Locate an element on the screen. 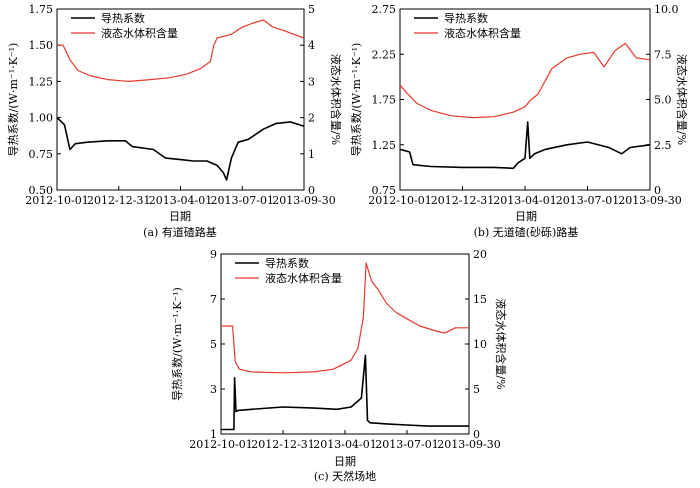  y-left-tick-label: 9 is located at coordinates (213, 254).